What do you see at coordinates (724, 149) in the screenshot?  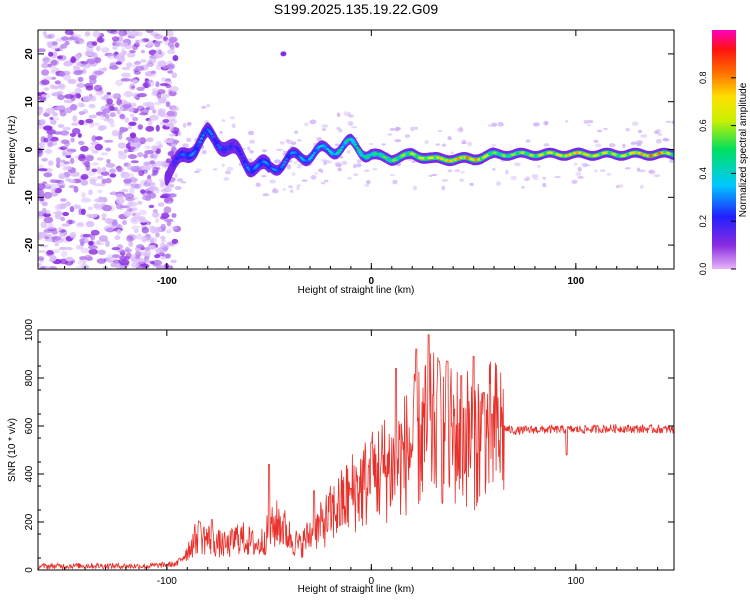 I see `colorbar-gradient` at bounding box center [724, 149].